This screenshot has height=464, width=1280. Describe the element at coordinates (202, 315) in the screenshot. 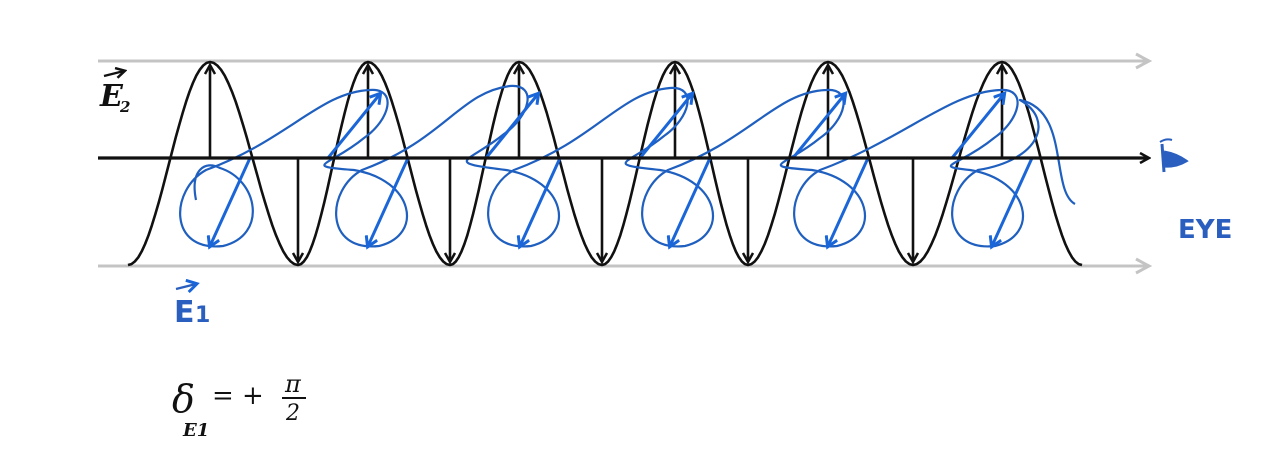

I see `svg-text: 1` at that location.